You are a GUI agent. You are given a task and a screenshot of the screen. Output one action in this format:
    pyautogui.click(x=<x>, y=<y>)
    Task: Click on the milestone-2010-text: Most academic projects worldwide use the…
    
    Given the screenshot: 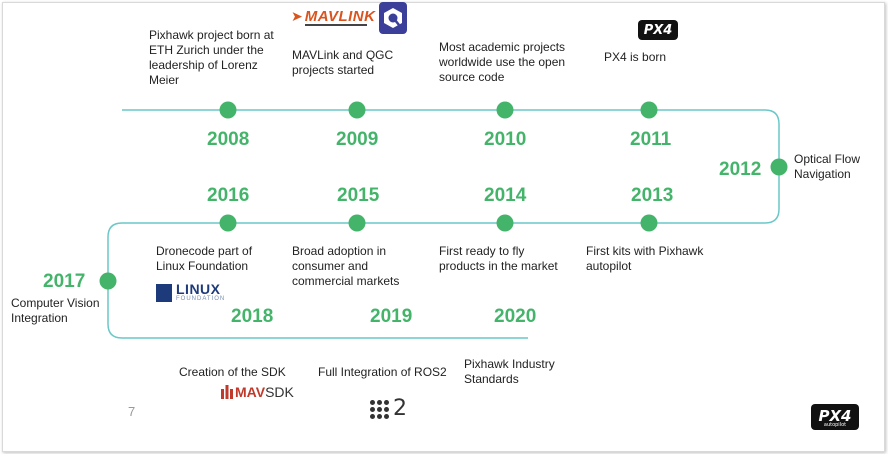 What is the action you would take?
    pyautogui.click(x=502, y=62)
    